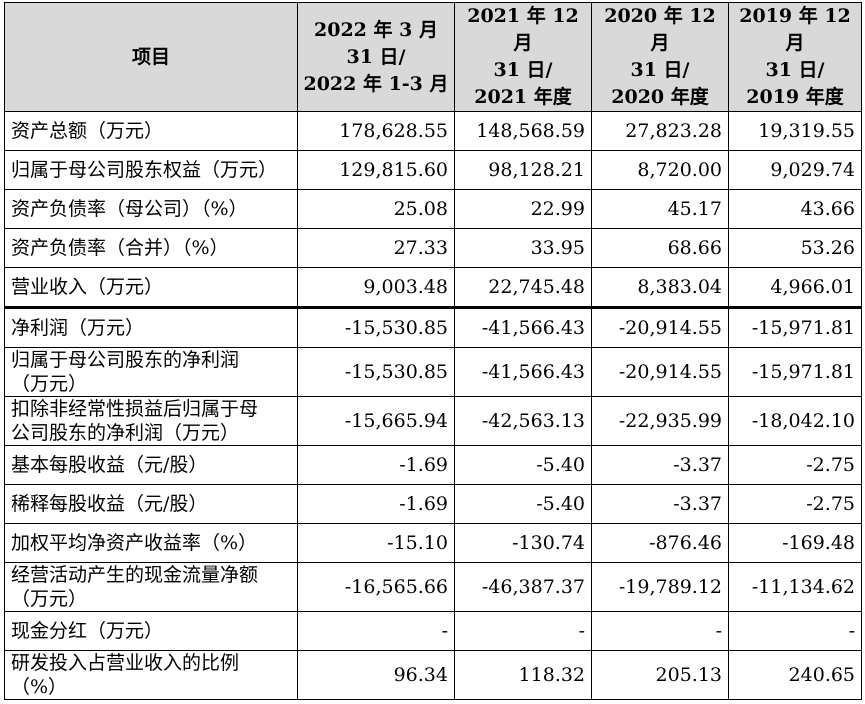 This screenshot has width=865, height=704. I want to click on header-2022q1: 2022 年 3 月 31 日/ 2022 年 1-3 月, so click(376, 57).